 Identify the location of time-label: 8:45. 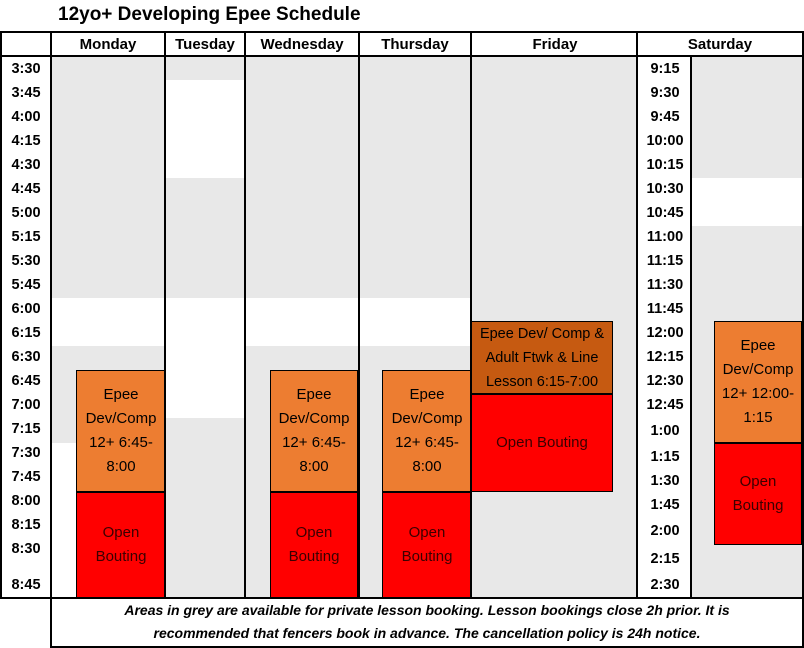
(26, 585).